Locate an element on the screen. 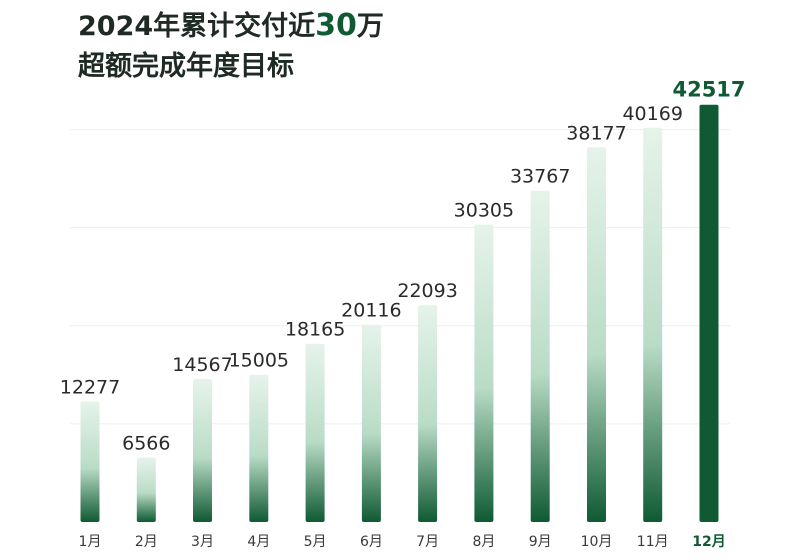  chart-title: 2024年累计交付近30万 is located at coordinates (231, 26).